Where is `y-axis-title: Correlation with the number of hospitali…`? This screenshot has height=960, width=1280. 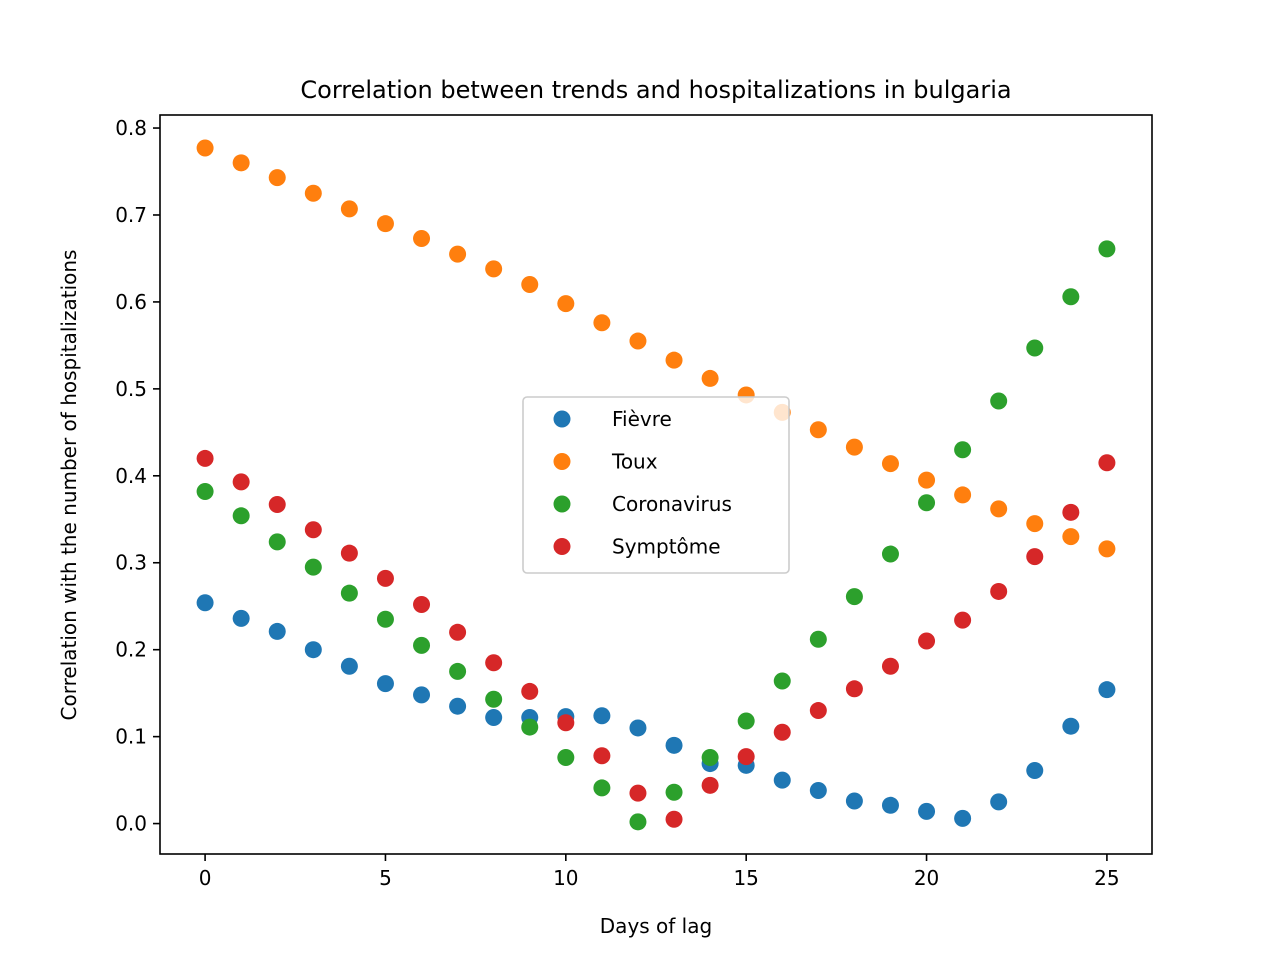
y-axis-title: Correlation with the number of hospitali… is located at coordinates (69, 485).